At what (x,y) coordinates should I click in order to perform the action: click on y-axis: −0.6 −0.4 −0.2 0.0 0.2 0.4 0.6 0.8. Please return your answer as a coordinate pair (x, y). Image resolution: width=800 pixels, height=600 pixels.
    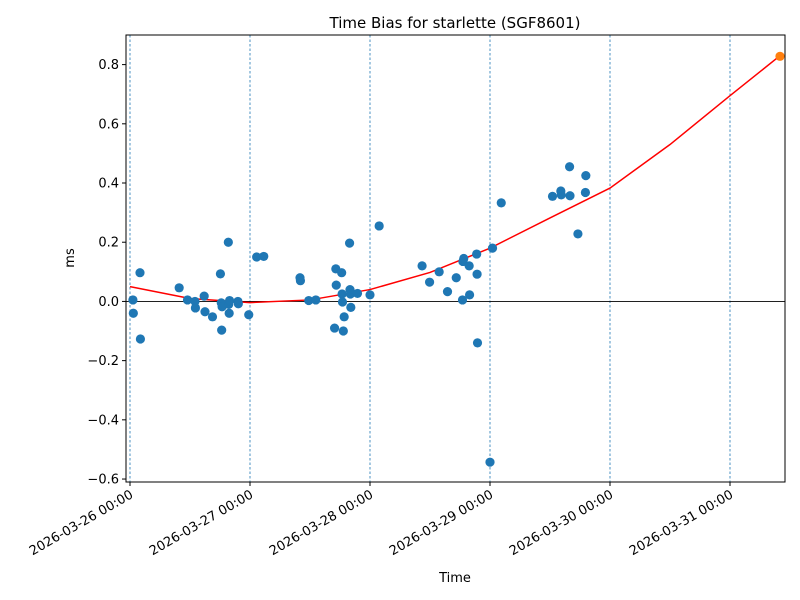
    Looking at the image, I should click on (106, 273).